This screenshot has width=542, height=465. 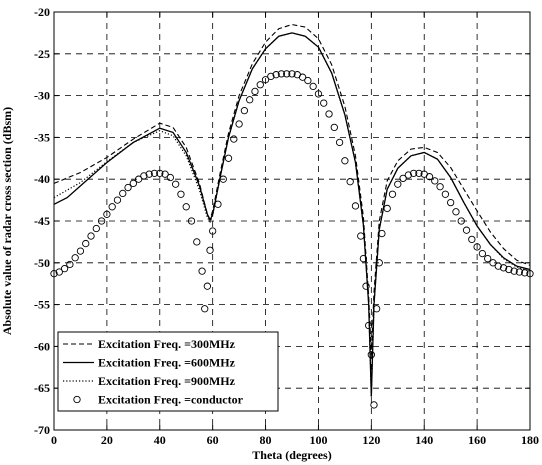 What do you see at coordinates (160, 440) in the screenshot?
I see `x-tick-label: 40` at bounding box center [160, 440].